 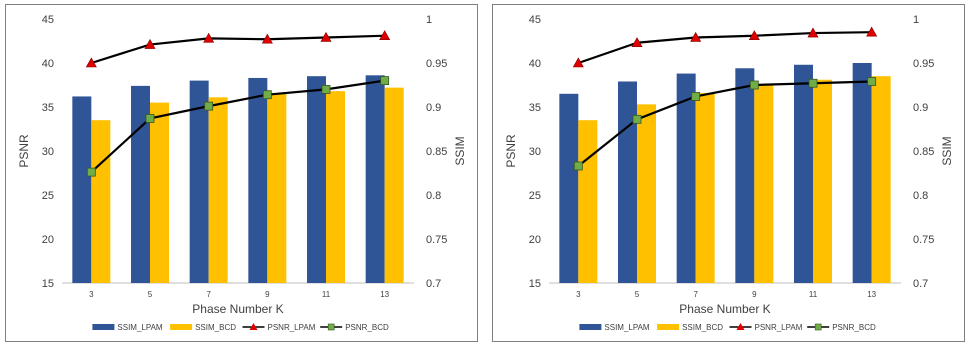 I want to click on left-x-tick-label: 5, so click(x=150, y=294).